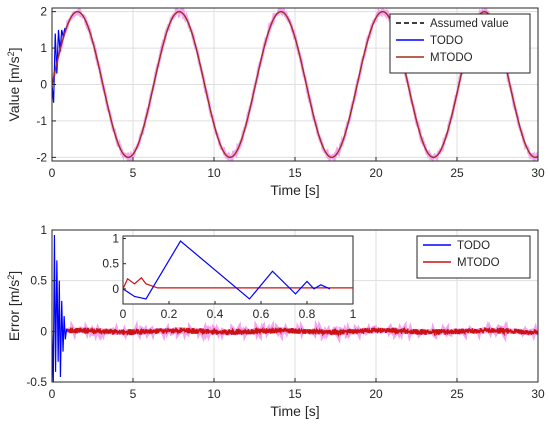 This screenshot has width=550, height=432. Describe the element at coordinates (43, 12) in the screenshot. I see `y-tick-label: 2` at that location.